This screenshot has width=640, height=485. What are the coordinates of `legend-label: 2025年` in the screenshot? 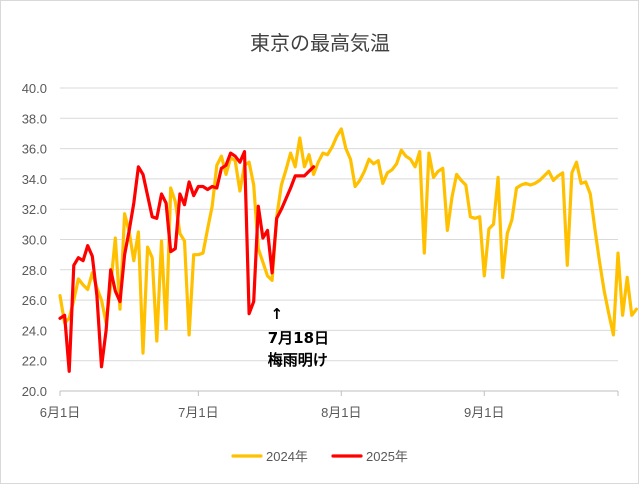 It's located at (387, 456).